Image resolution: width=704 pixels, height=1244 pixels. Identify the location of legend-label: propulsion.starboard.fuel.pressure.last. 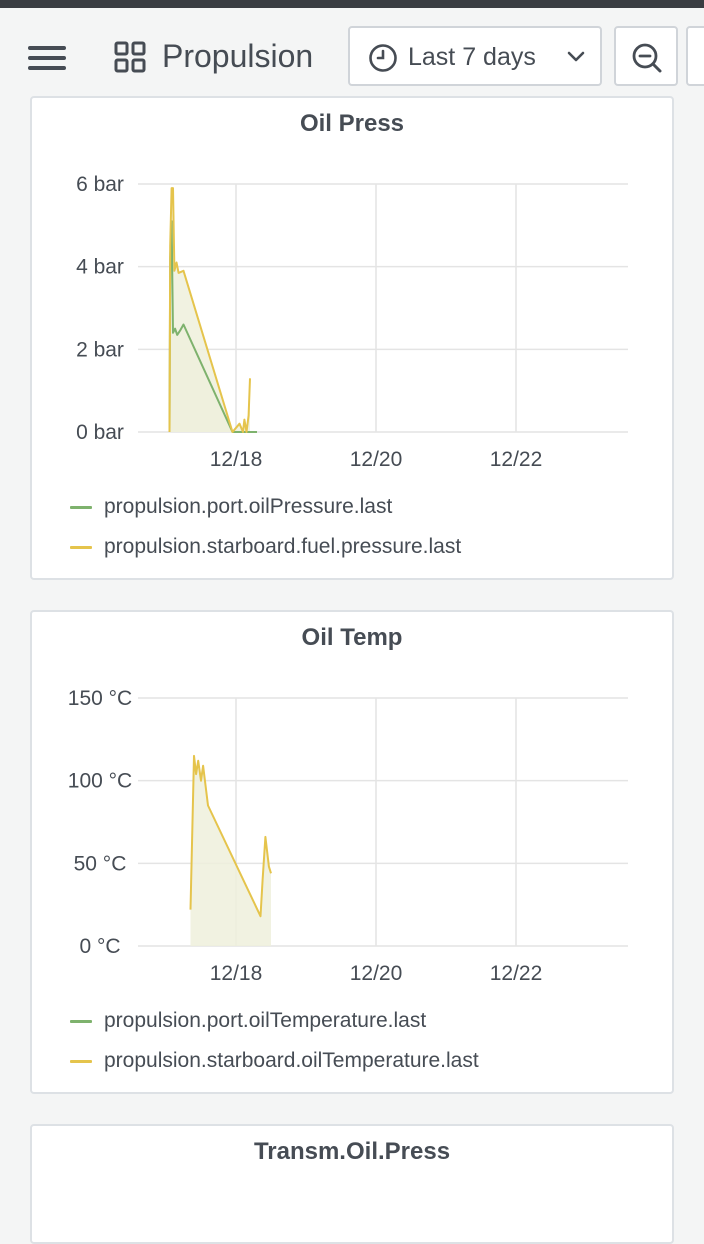
(283, 546).